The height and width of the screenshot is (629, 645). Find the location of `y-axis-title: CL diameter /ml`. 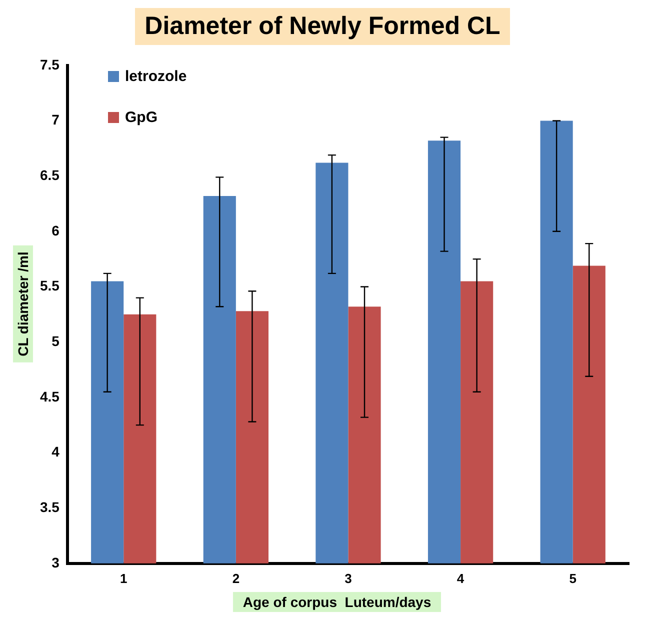

y-axis-title: CL diameter /ml is located at coordinates (23, 304).